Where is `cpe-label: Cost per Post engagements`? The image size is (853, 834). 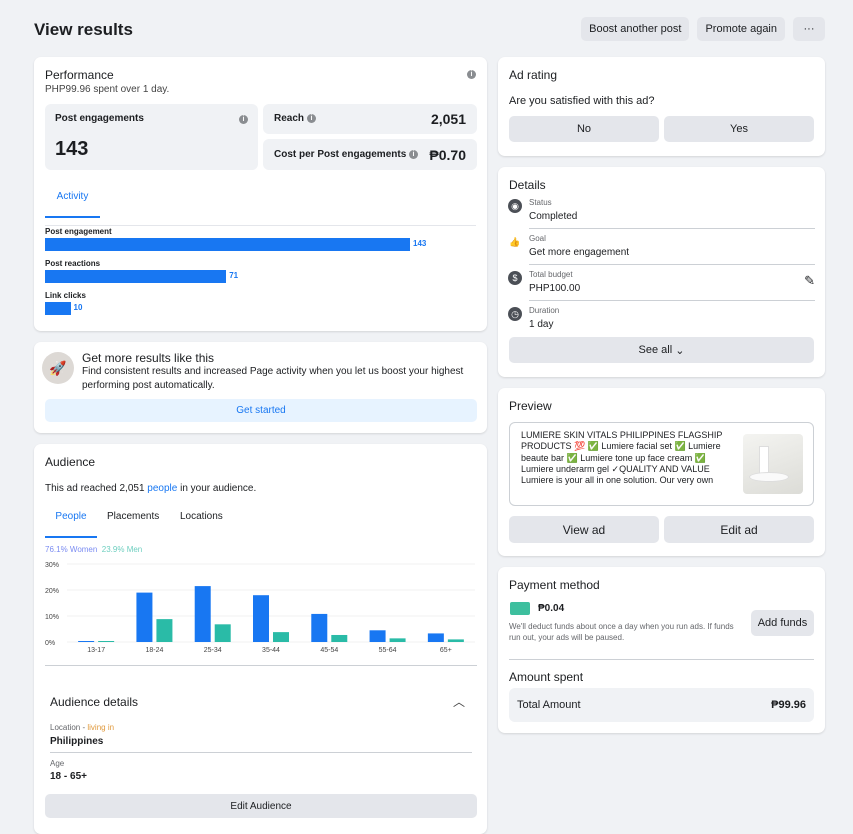
cpe-label: Cost per Post engagements is located at coordinates (340, 154).